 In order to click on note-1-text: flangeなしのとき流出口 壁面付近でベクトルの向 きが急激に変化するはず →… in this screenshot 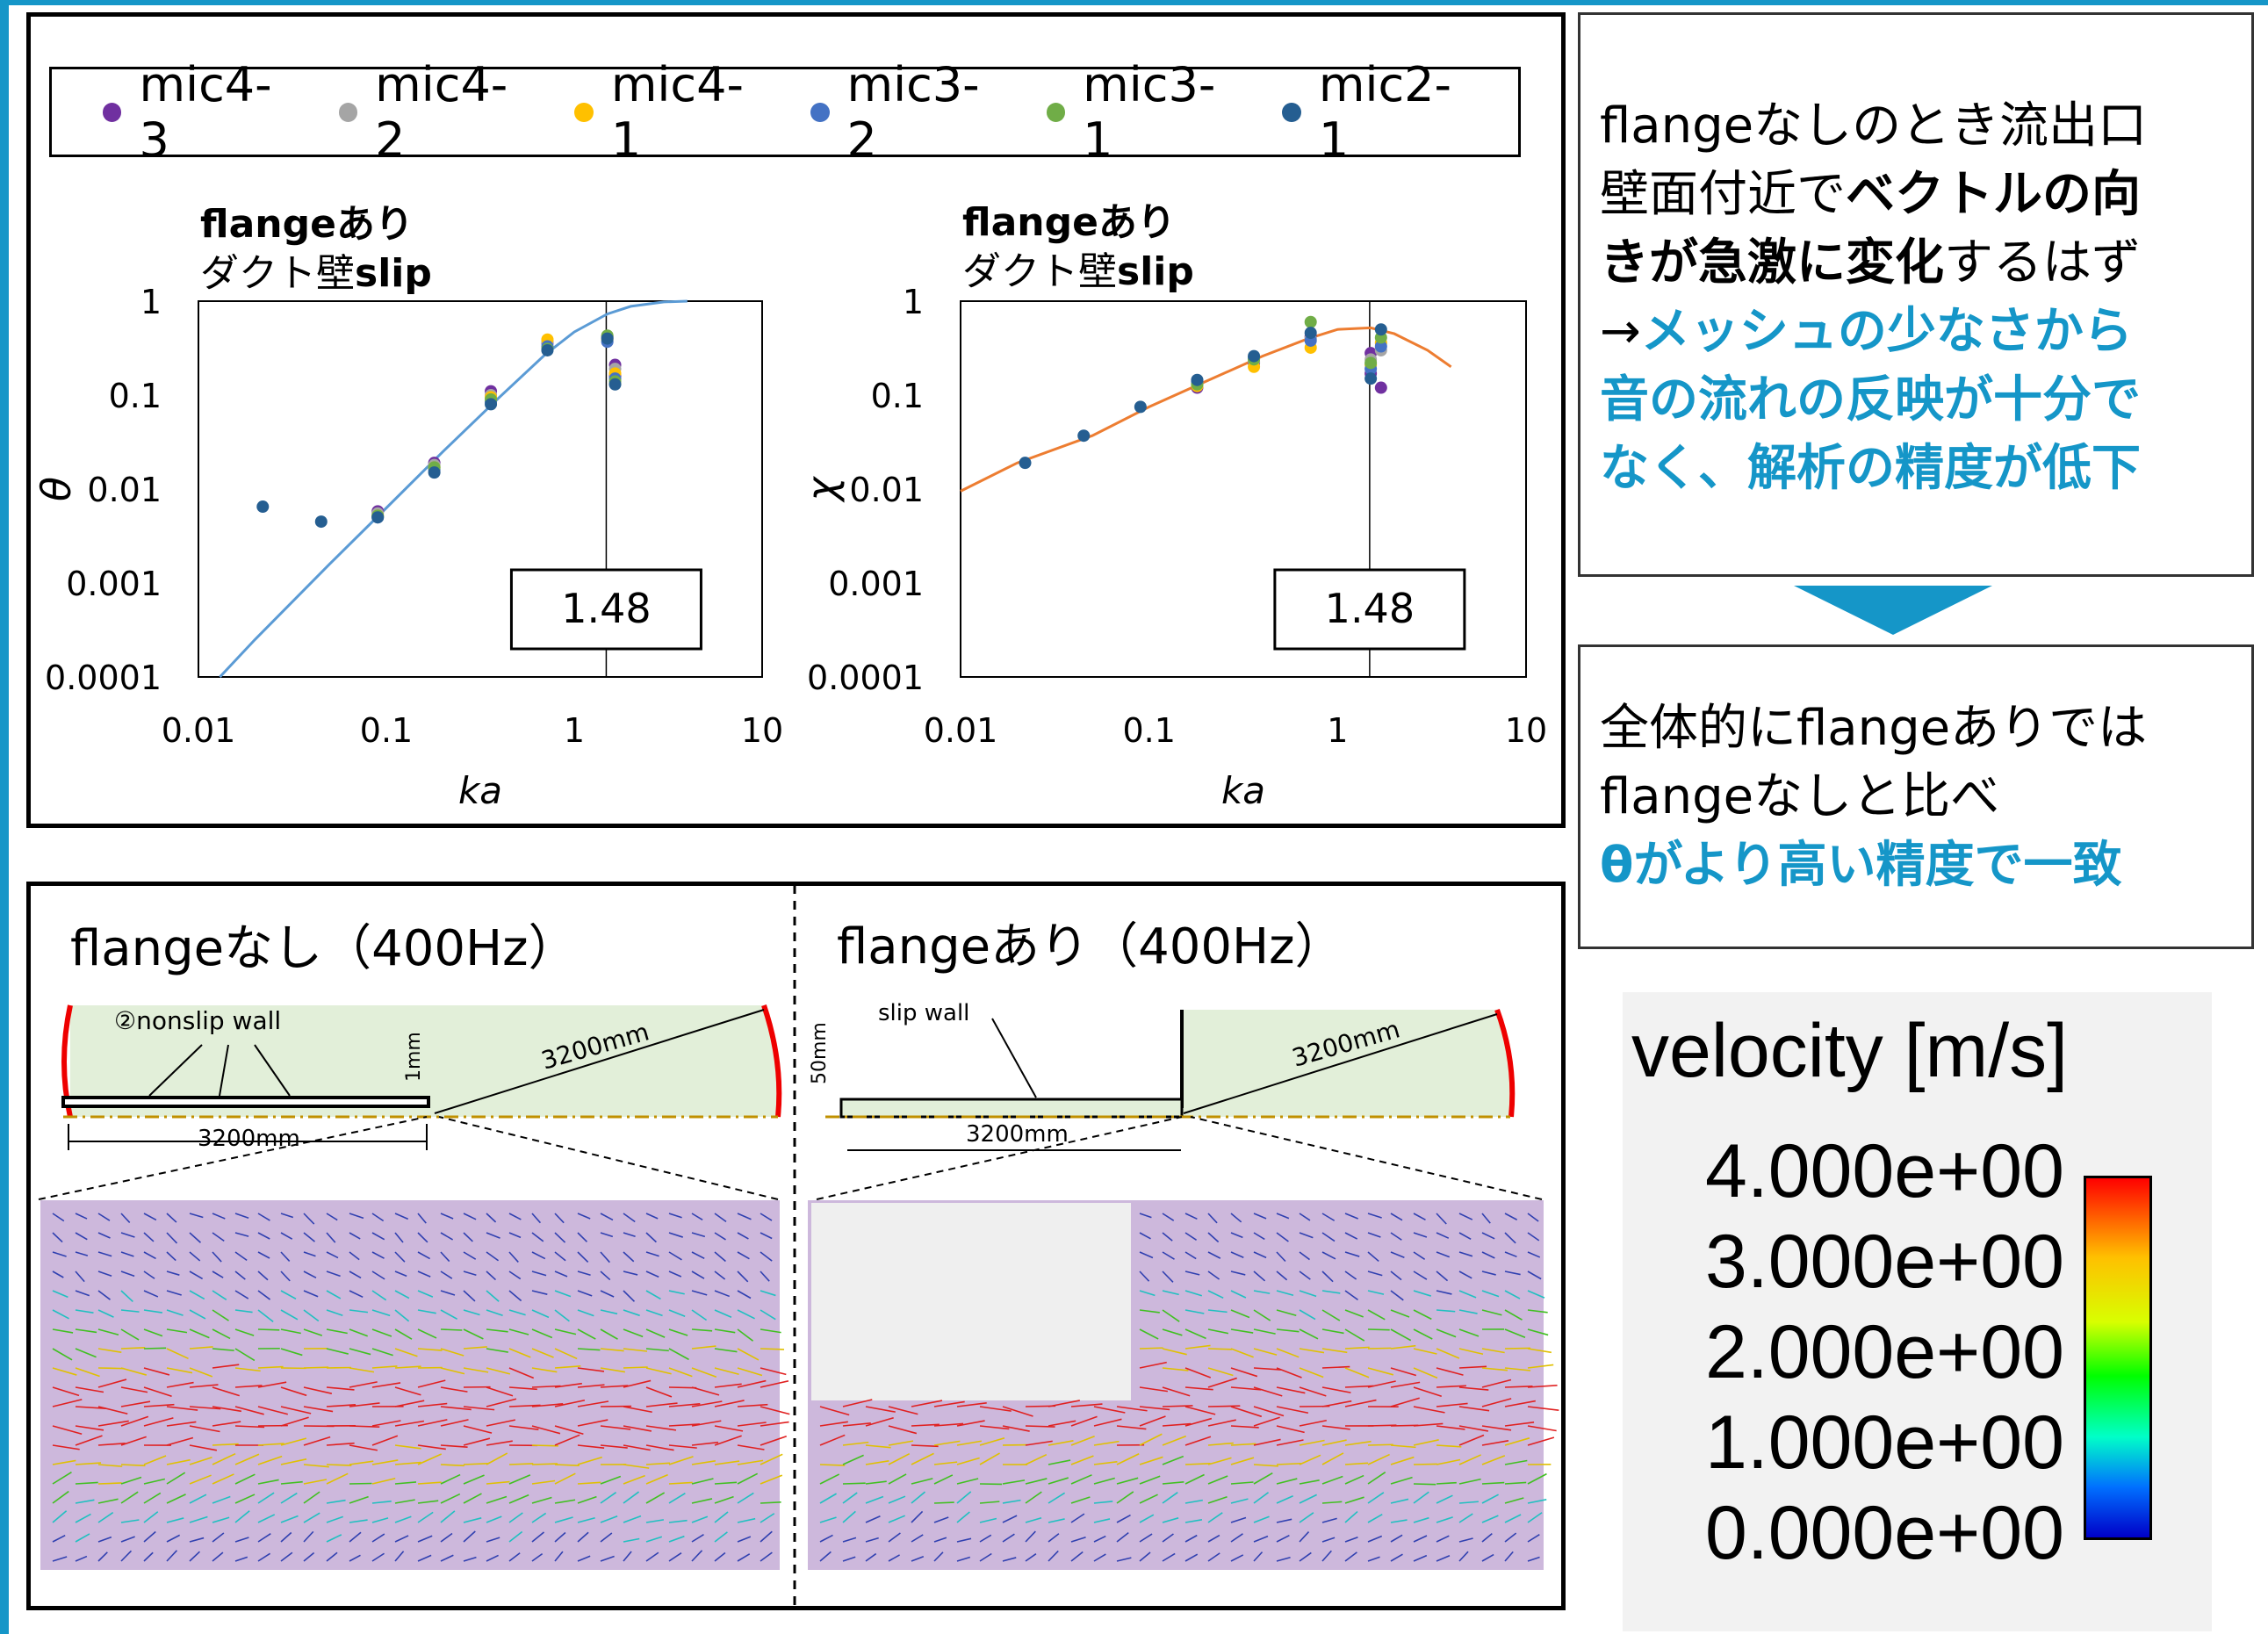, I will do `click(1925, 297)`.